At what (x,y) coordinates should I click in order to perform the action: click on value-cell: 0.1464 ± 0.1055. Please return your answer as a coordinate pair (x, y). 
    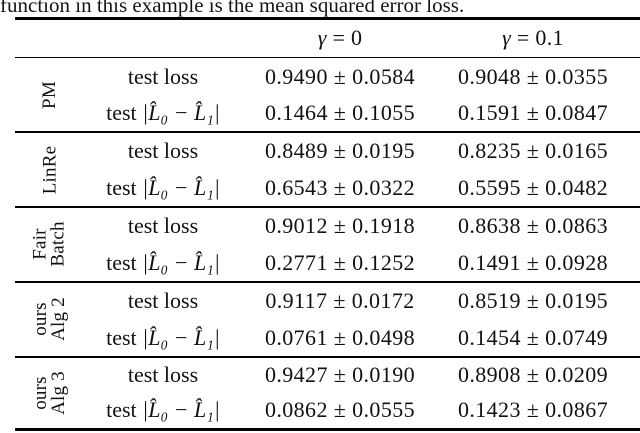
    Looking at the image, I should click on (340, 113).